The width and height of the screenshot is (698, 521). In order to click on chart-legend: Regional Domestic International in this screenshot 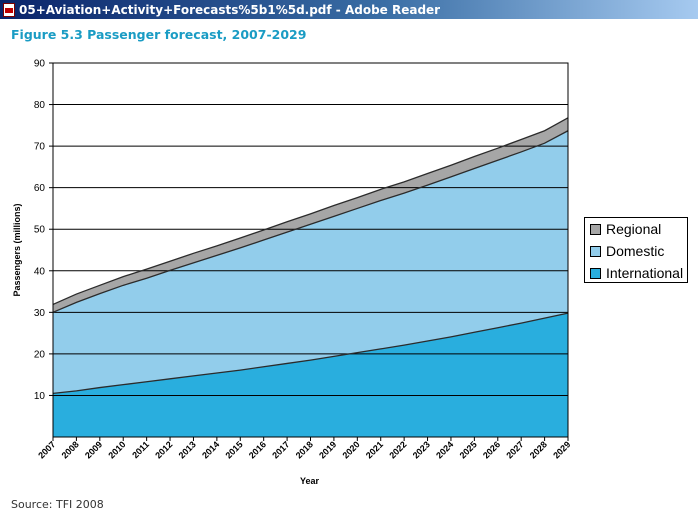, I will do `click(636, 250)`.